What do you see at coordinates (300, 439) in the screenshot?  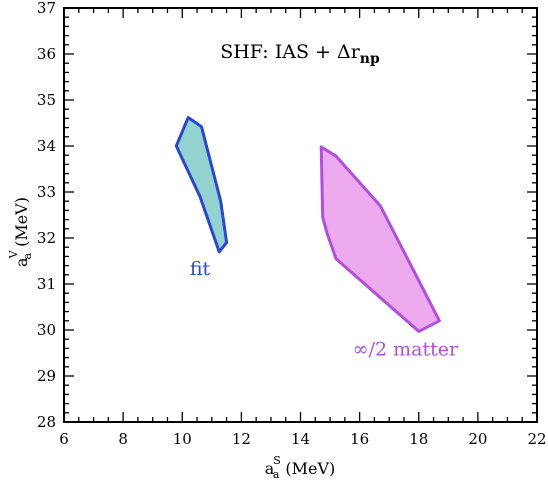 I see `x-tick-label: 14` at bounding box center [300, 439].